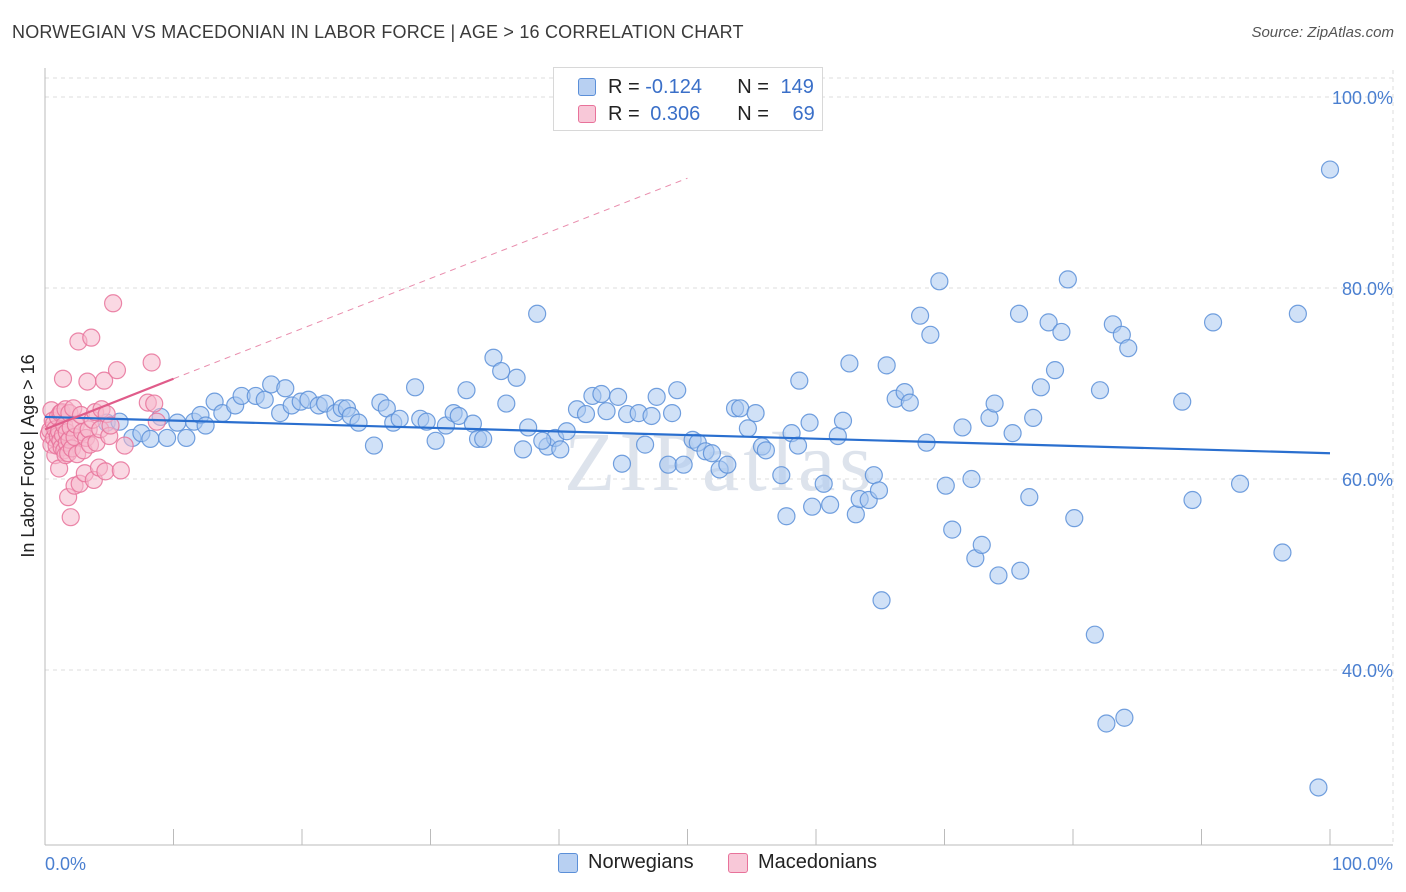 This screenshot has height=892, width=1406. Describe the element at coordinates (102, 410) in the screenshot. I see `macedonian-points` at that location.